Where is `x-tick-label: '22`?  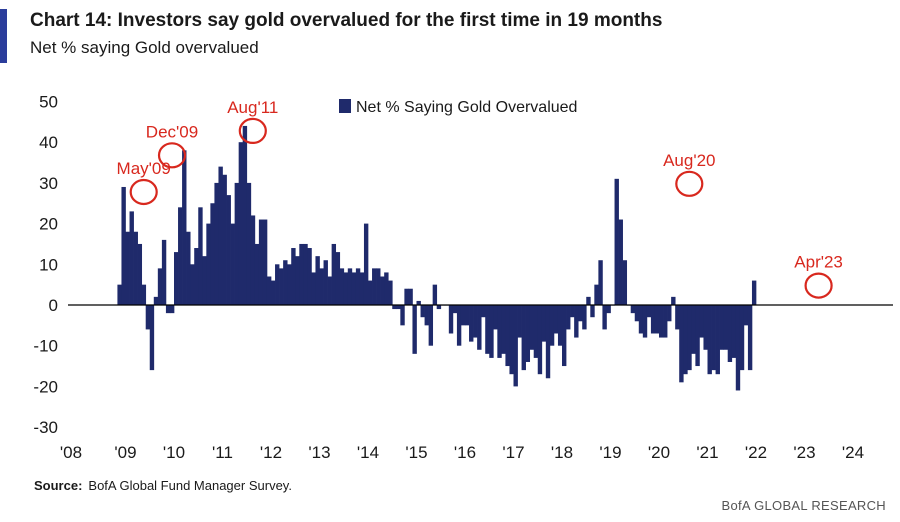 x-tick-label: '22 is located at coordinates (756, 452).